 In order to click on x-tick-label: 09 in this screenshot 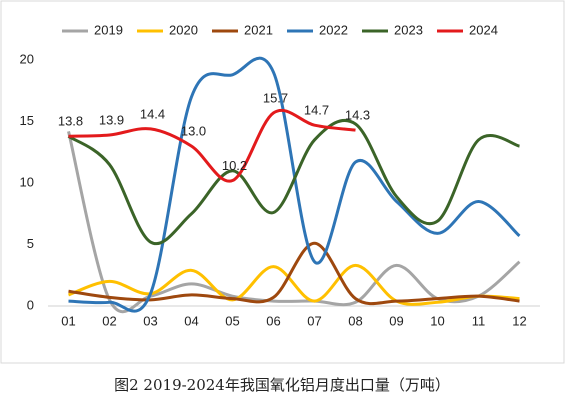, I will do `click(396, 320)`.